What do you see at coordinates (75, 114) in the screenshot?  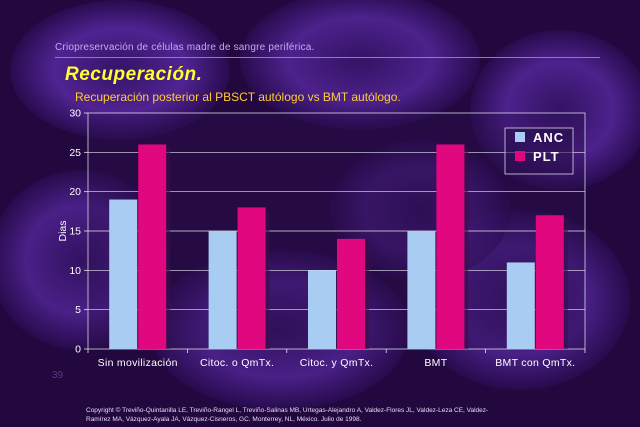 I see `y-tick-label: 30` at bounding box center [75, 114].